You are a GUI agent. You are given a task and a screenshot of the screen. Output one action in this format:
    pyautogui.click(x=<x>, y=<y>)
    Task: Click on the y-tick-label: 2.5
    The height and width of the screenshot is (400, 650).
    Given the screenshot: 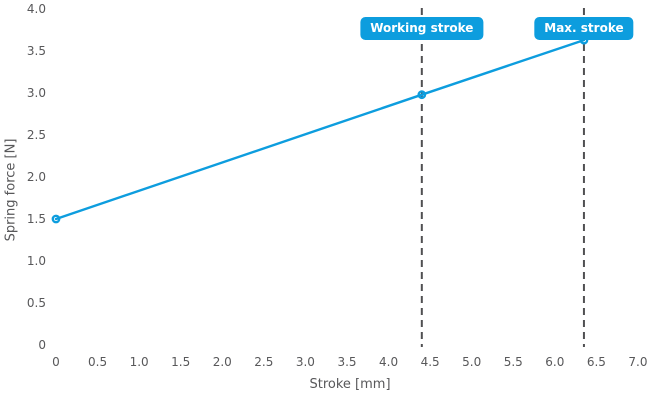 What is the action you would take?
    pyautogui.click(x=36, y=135)
    